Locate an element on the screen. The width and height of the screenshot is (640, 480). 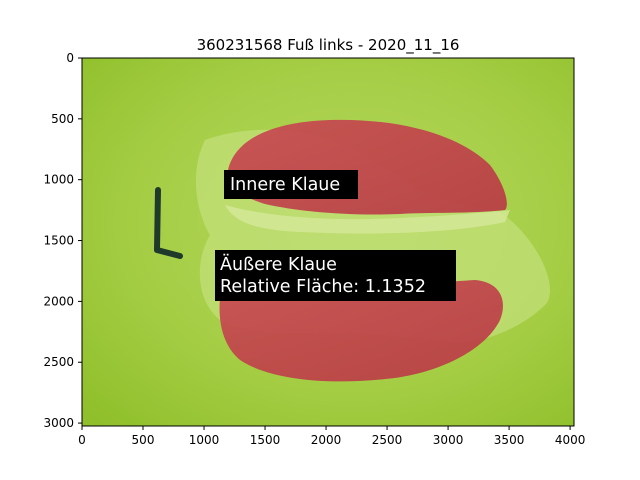
y-tick-label: 1500 is located at coordinates (58, 241).